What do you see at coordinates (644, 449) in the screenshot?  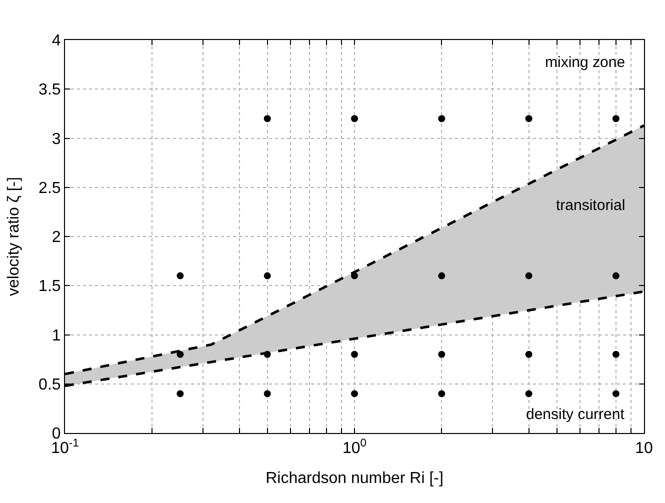 I see `x-tick-label: 10` at bounding box center [644, 449].